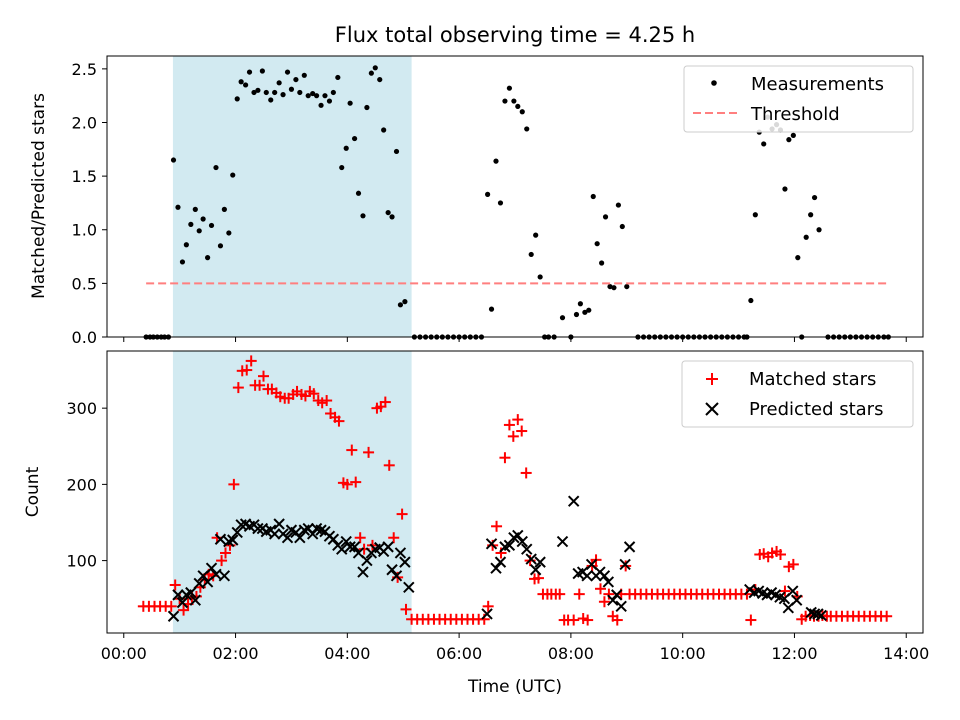  I want to click on legend-measurements-marker, so click(714, 83).